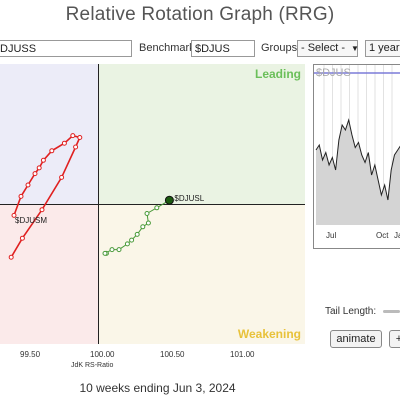 This screenshot has height=400, width=400. What do you see at coordinates (356, 339) in the screenshot?
I see `animate-button: animate` at bounding box center [356, 339].